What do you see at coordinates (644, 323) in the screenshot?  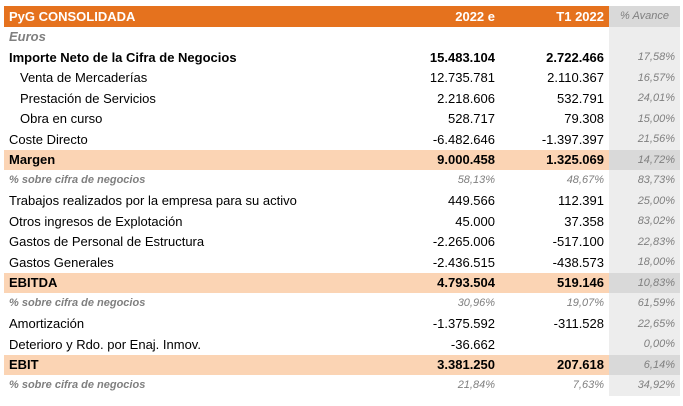 I see `row-avance: 22,65%` at bounding box center [644, 323].